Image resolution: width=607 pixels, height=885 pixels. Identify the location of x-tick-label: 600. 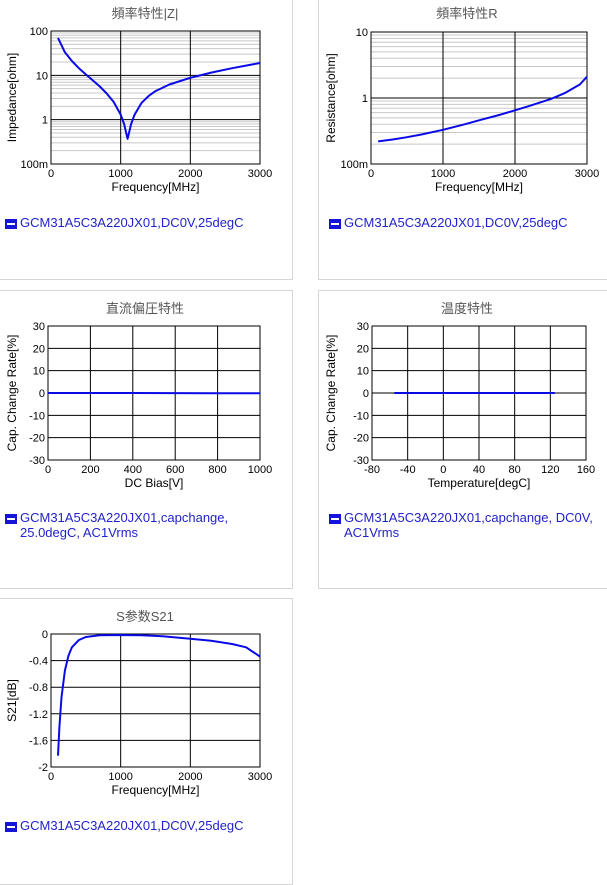
(175, 470).